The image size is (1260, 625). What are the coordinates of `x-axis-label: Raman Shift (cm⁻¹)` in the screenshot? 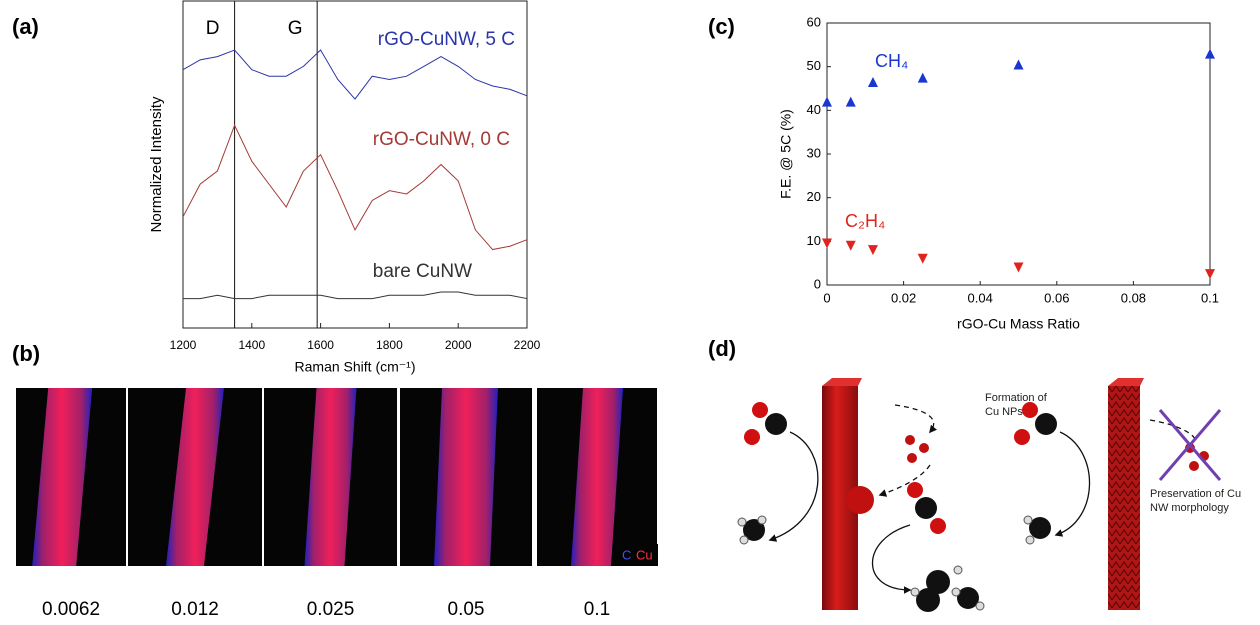 It's located at (355, 367).